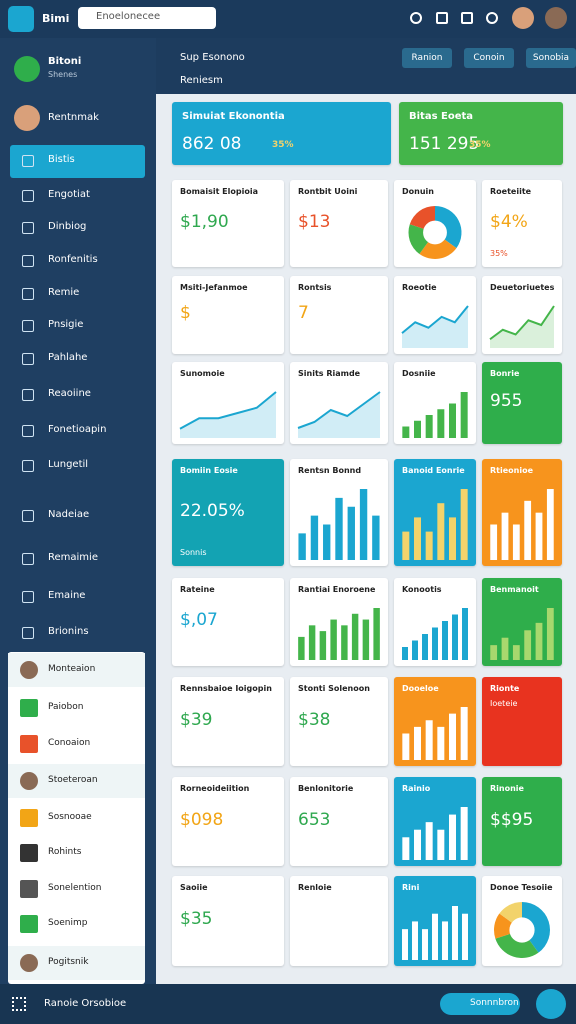  What do you see at coordinates (67, 226) in the screenshot?
I see `nav-item: Dinbiog` at bounding box center [67, 226].